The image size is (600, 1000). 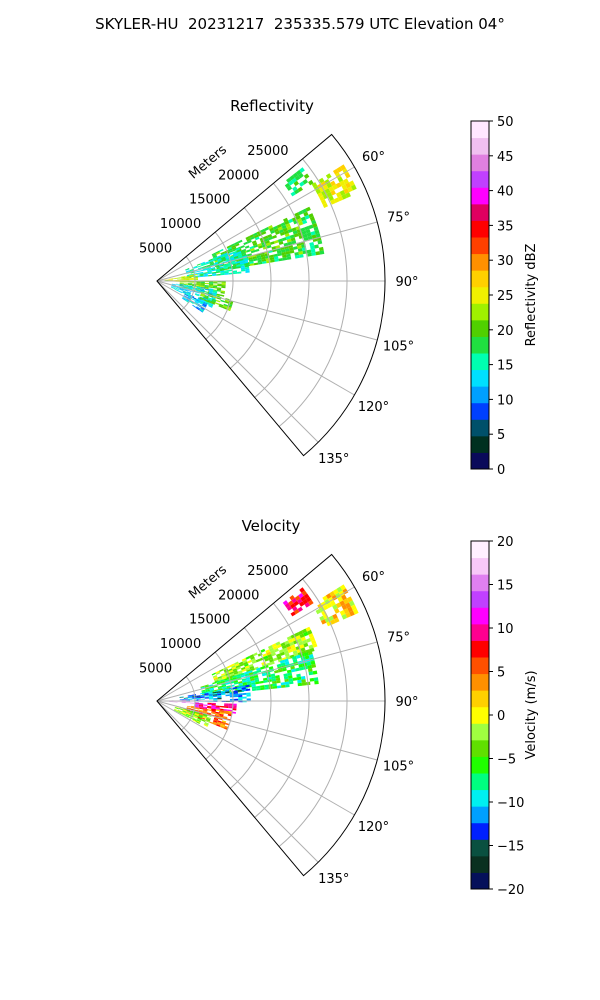 I want to click on colorbar-tick-label: 20, so click(x=505, y=331).